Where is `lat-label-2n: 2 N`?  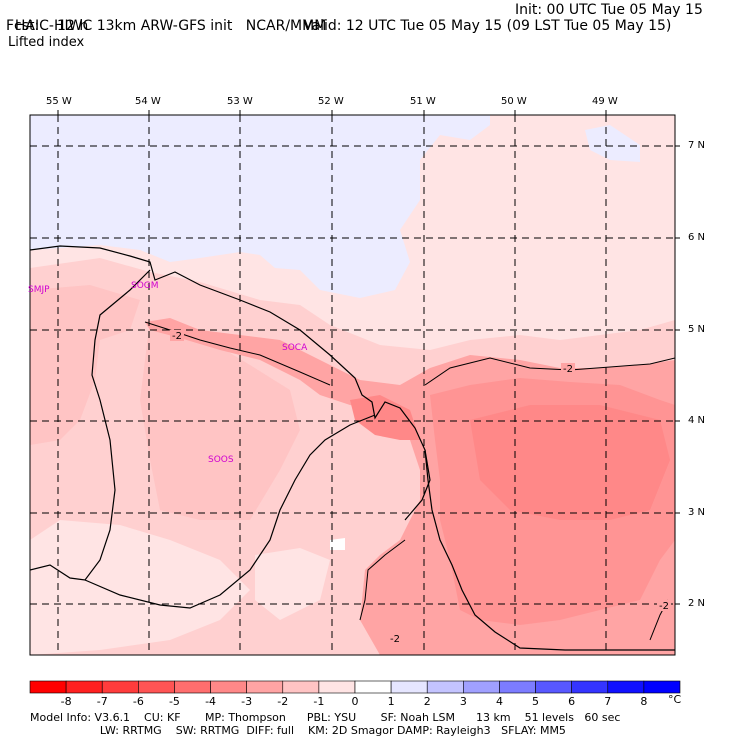 lat-label-2n: 2 N is located at coordinates (697, 603).